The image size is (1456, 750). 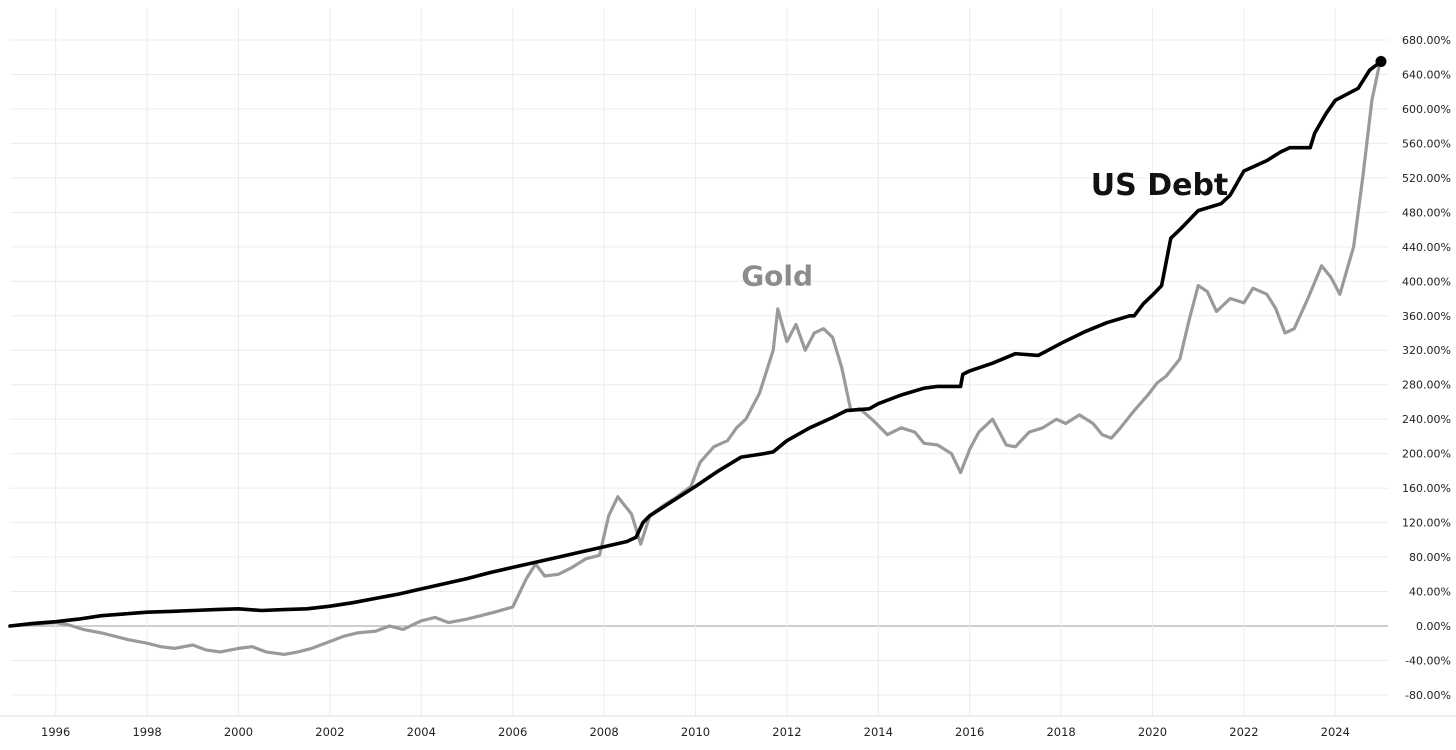 I want to click on y-tick-label: 560.00%, so click(x=1426, y=143).